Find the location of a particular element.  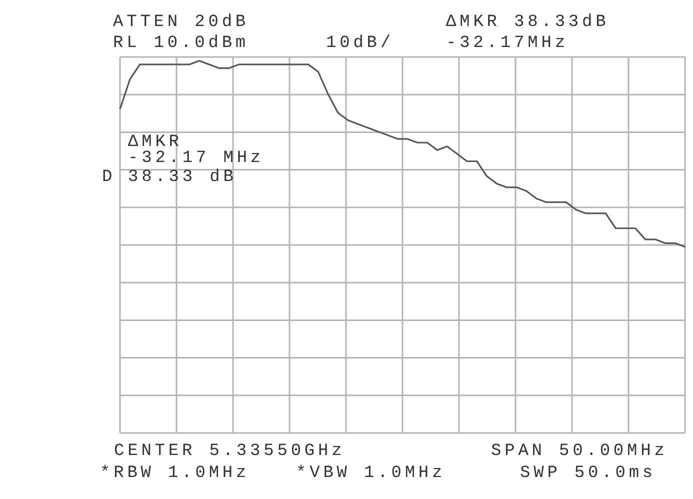

text: CENTER 5.33550GHz is located at coordinates (230, 451).